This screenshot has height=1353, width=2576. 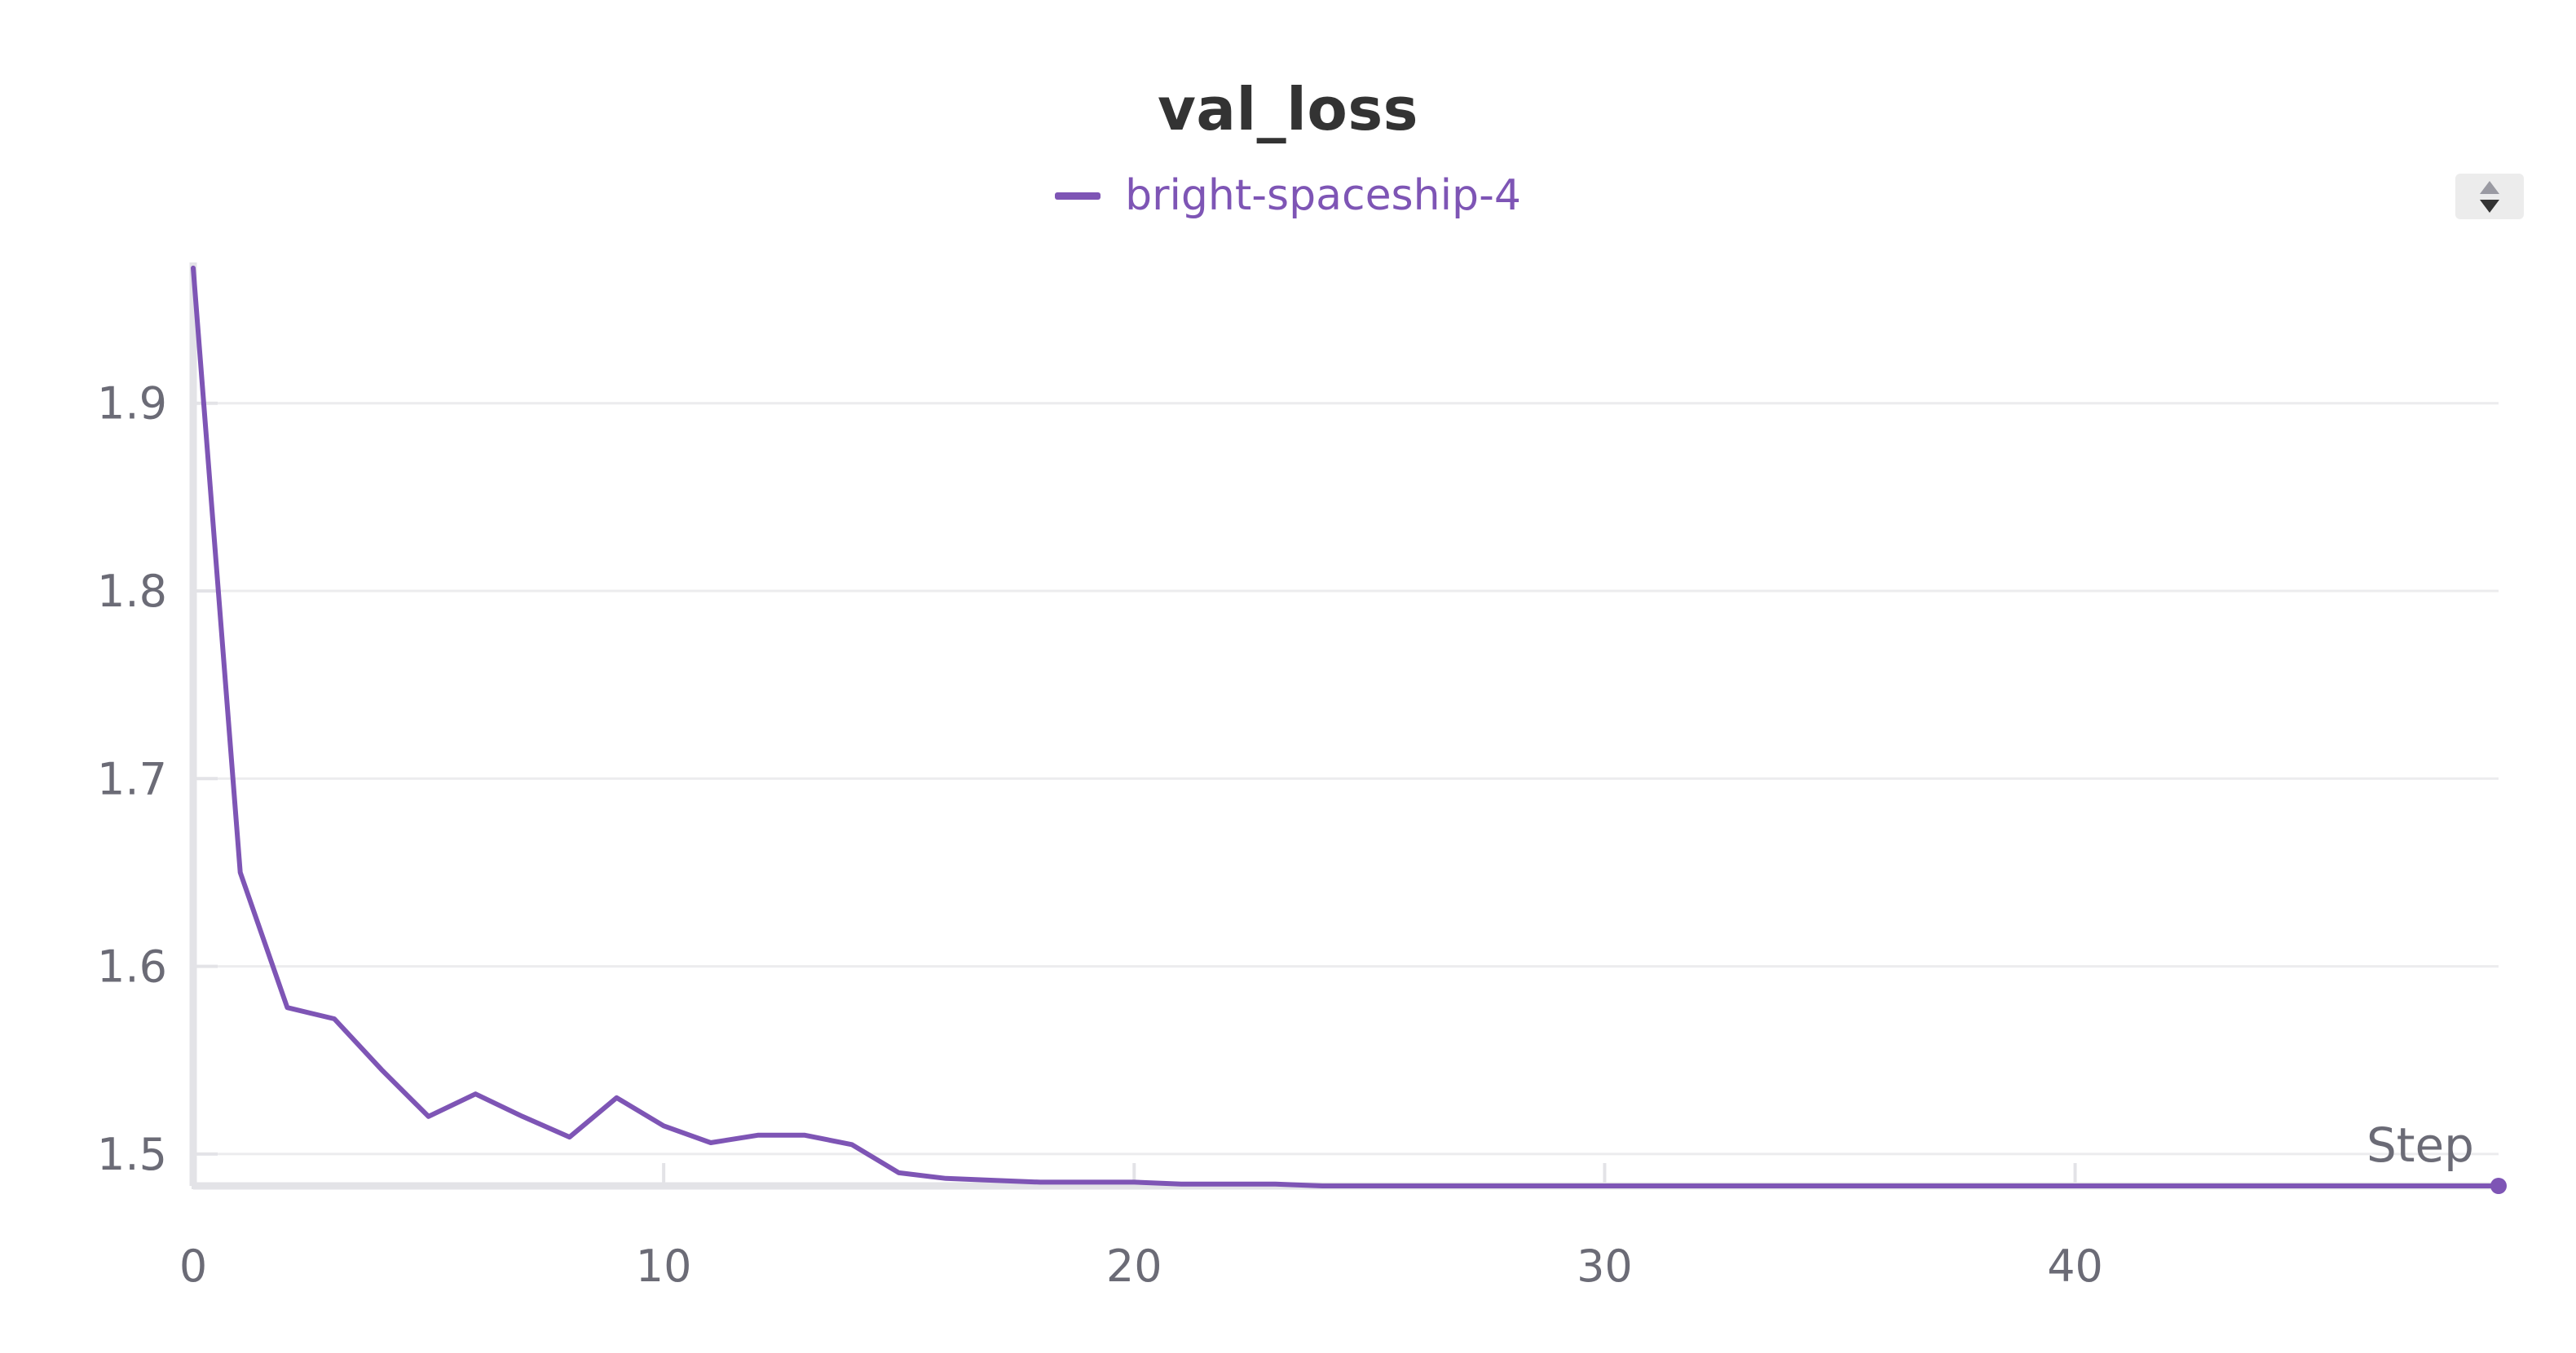 What do you see at coordinates (132, 967) in the screenshot?
I see `y-tick-label: 1.6` at bounding box center [132, 967].